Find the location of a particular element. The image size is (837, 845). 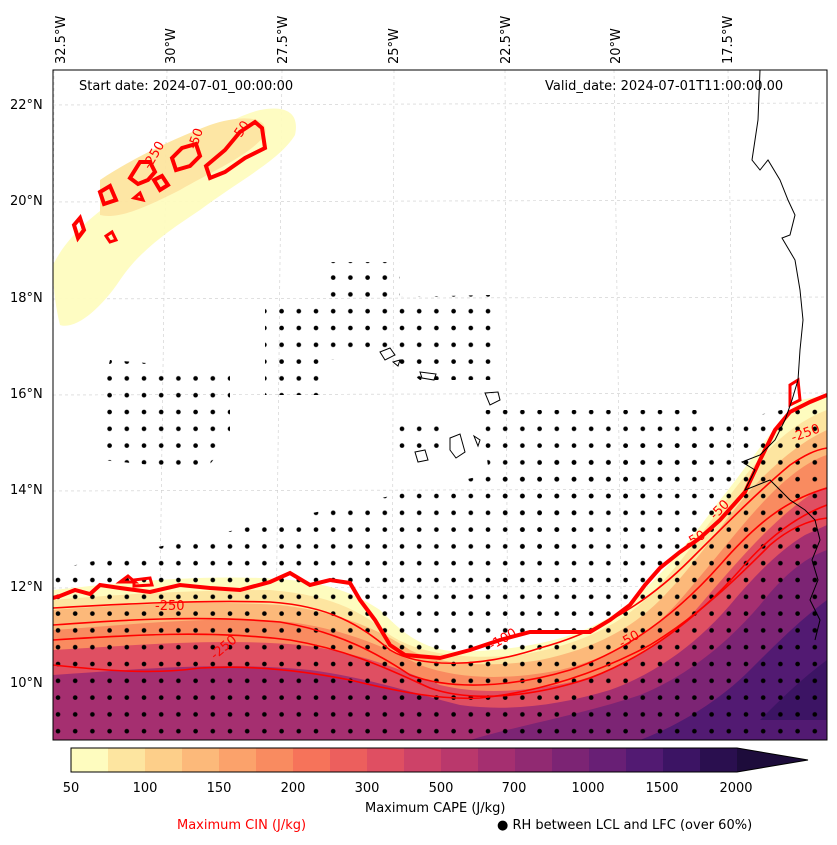

lon-label: 17.5°W is located at coordinates (728, 39).